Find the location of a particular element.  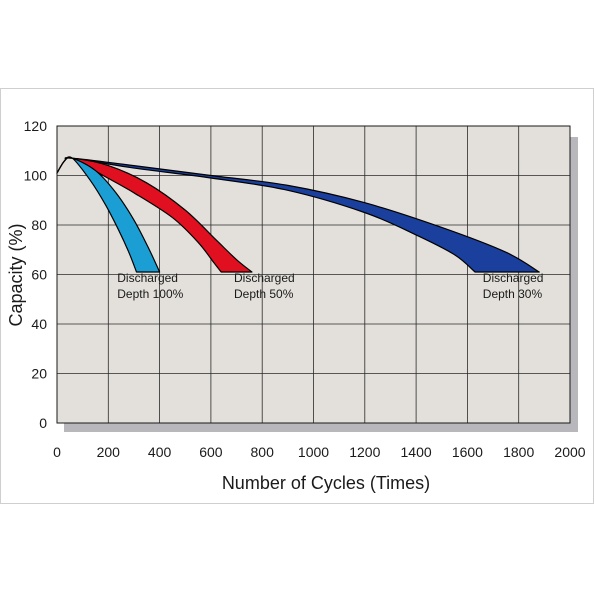

band-label-dod100-line1: Discharged is located at coordinates (147, 278).